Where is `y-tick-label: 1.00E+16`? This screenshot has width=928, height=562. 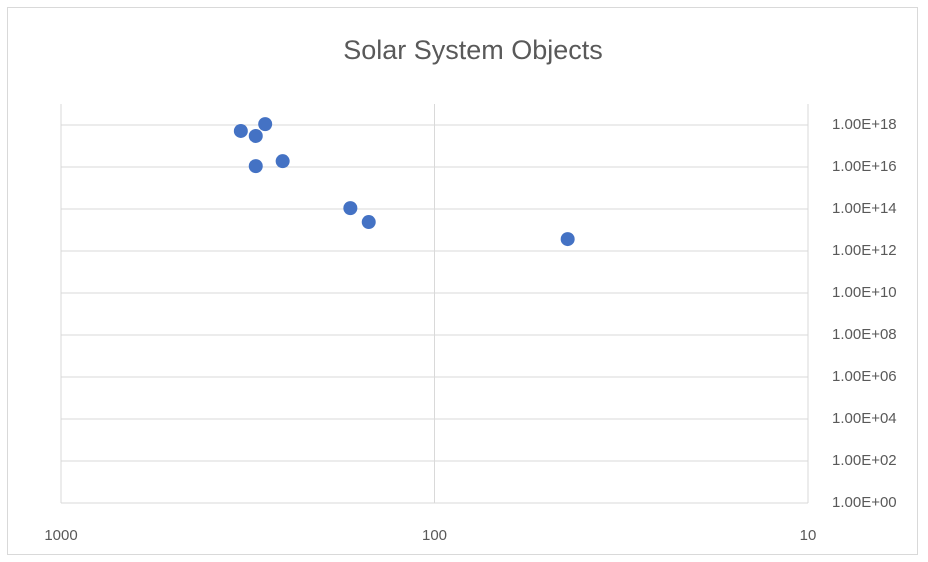
y-tick-label: 1.00E+16 is located at coordinates (864, 166).